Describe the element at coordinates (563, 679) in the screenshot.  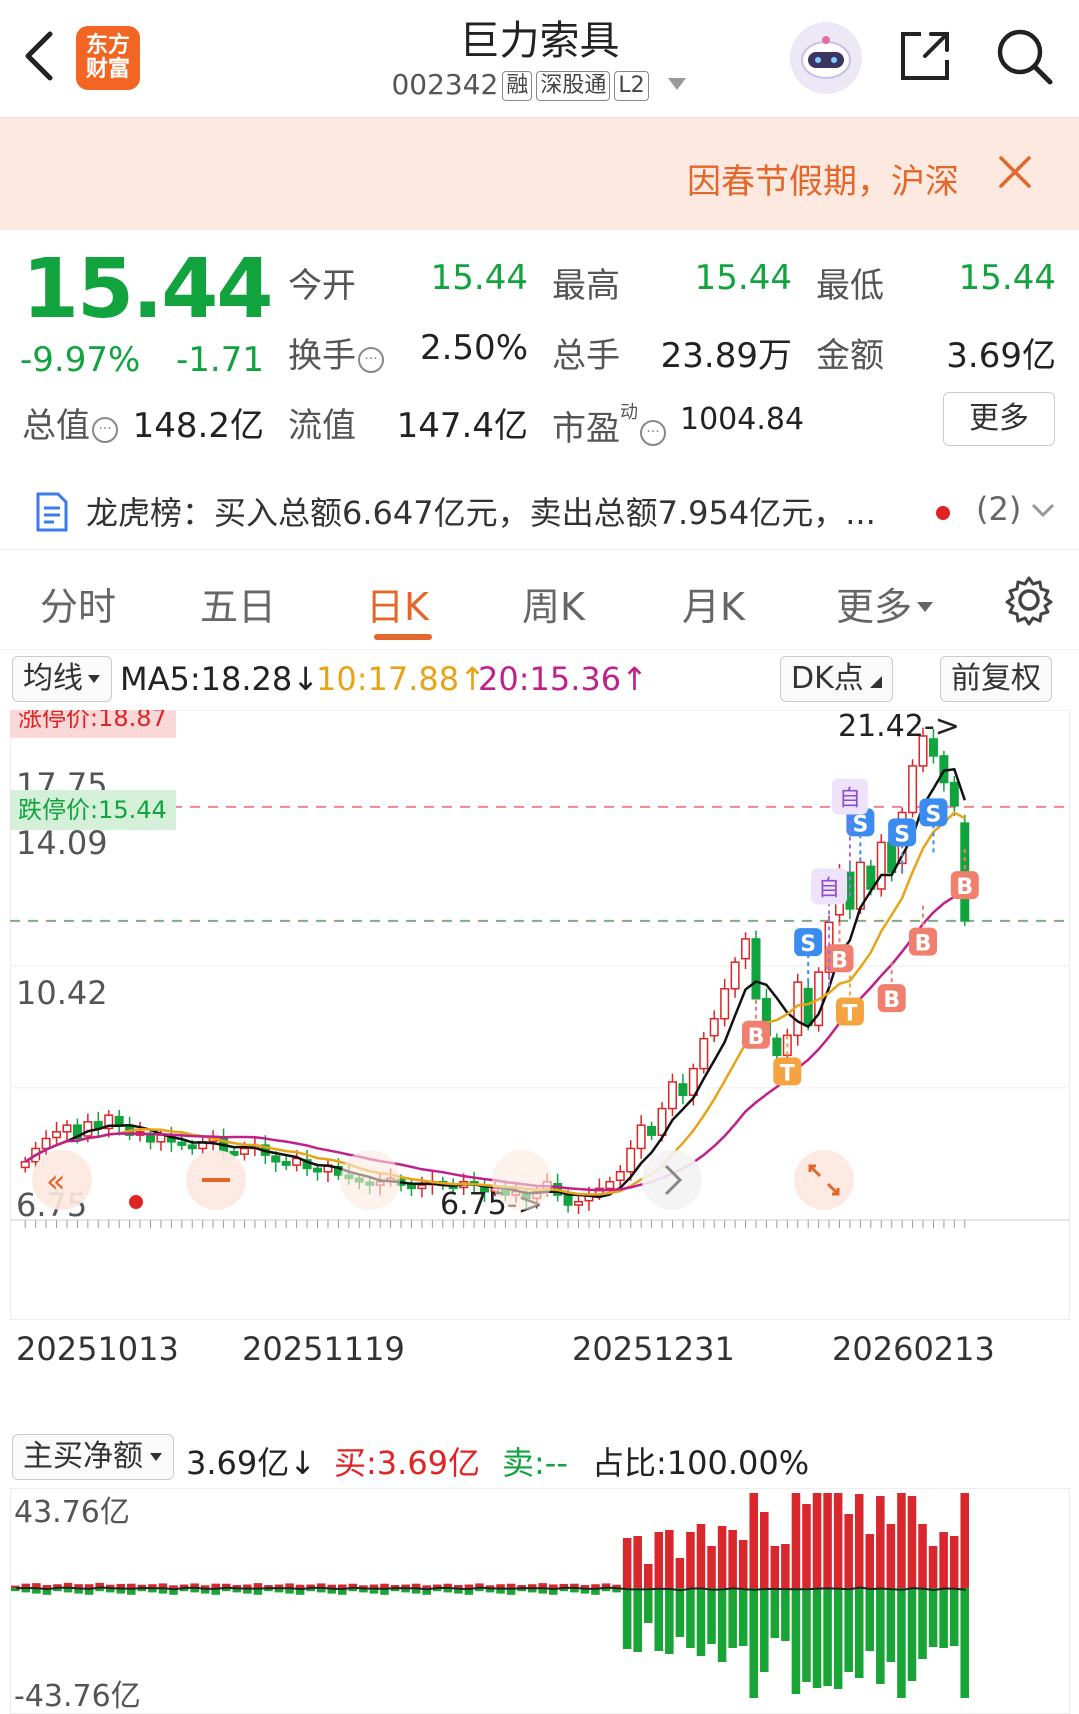
I see `ma20-value: 20:15.36↑` at that location.